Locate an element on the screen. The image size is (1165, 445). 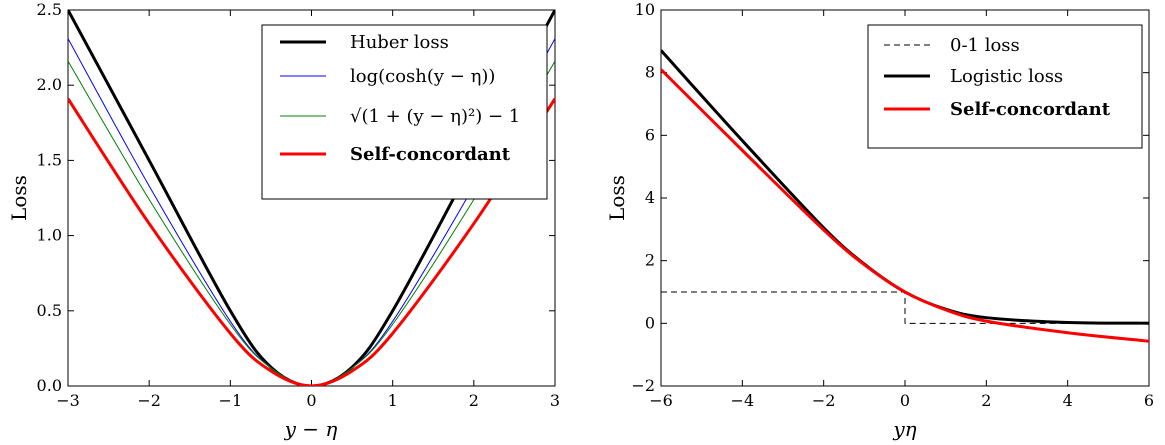
legend-label-pseudo-huber: √(1 + (y − η)²) − 1 is located at coordinates (435, 116).